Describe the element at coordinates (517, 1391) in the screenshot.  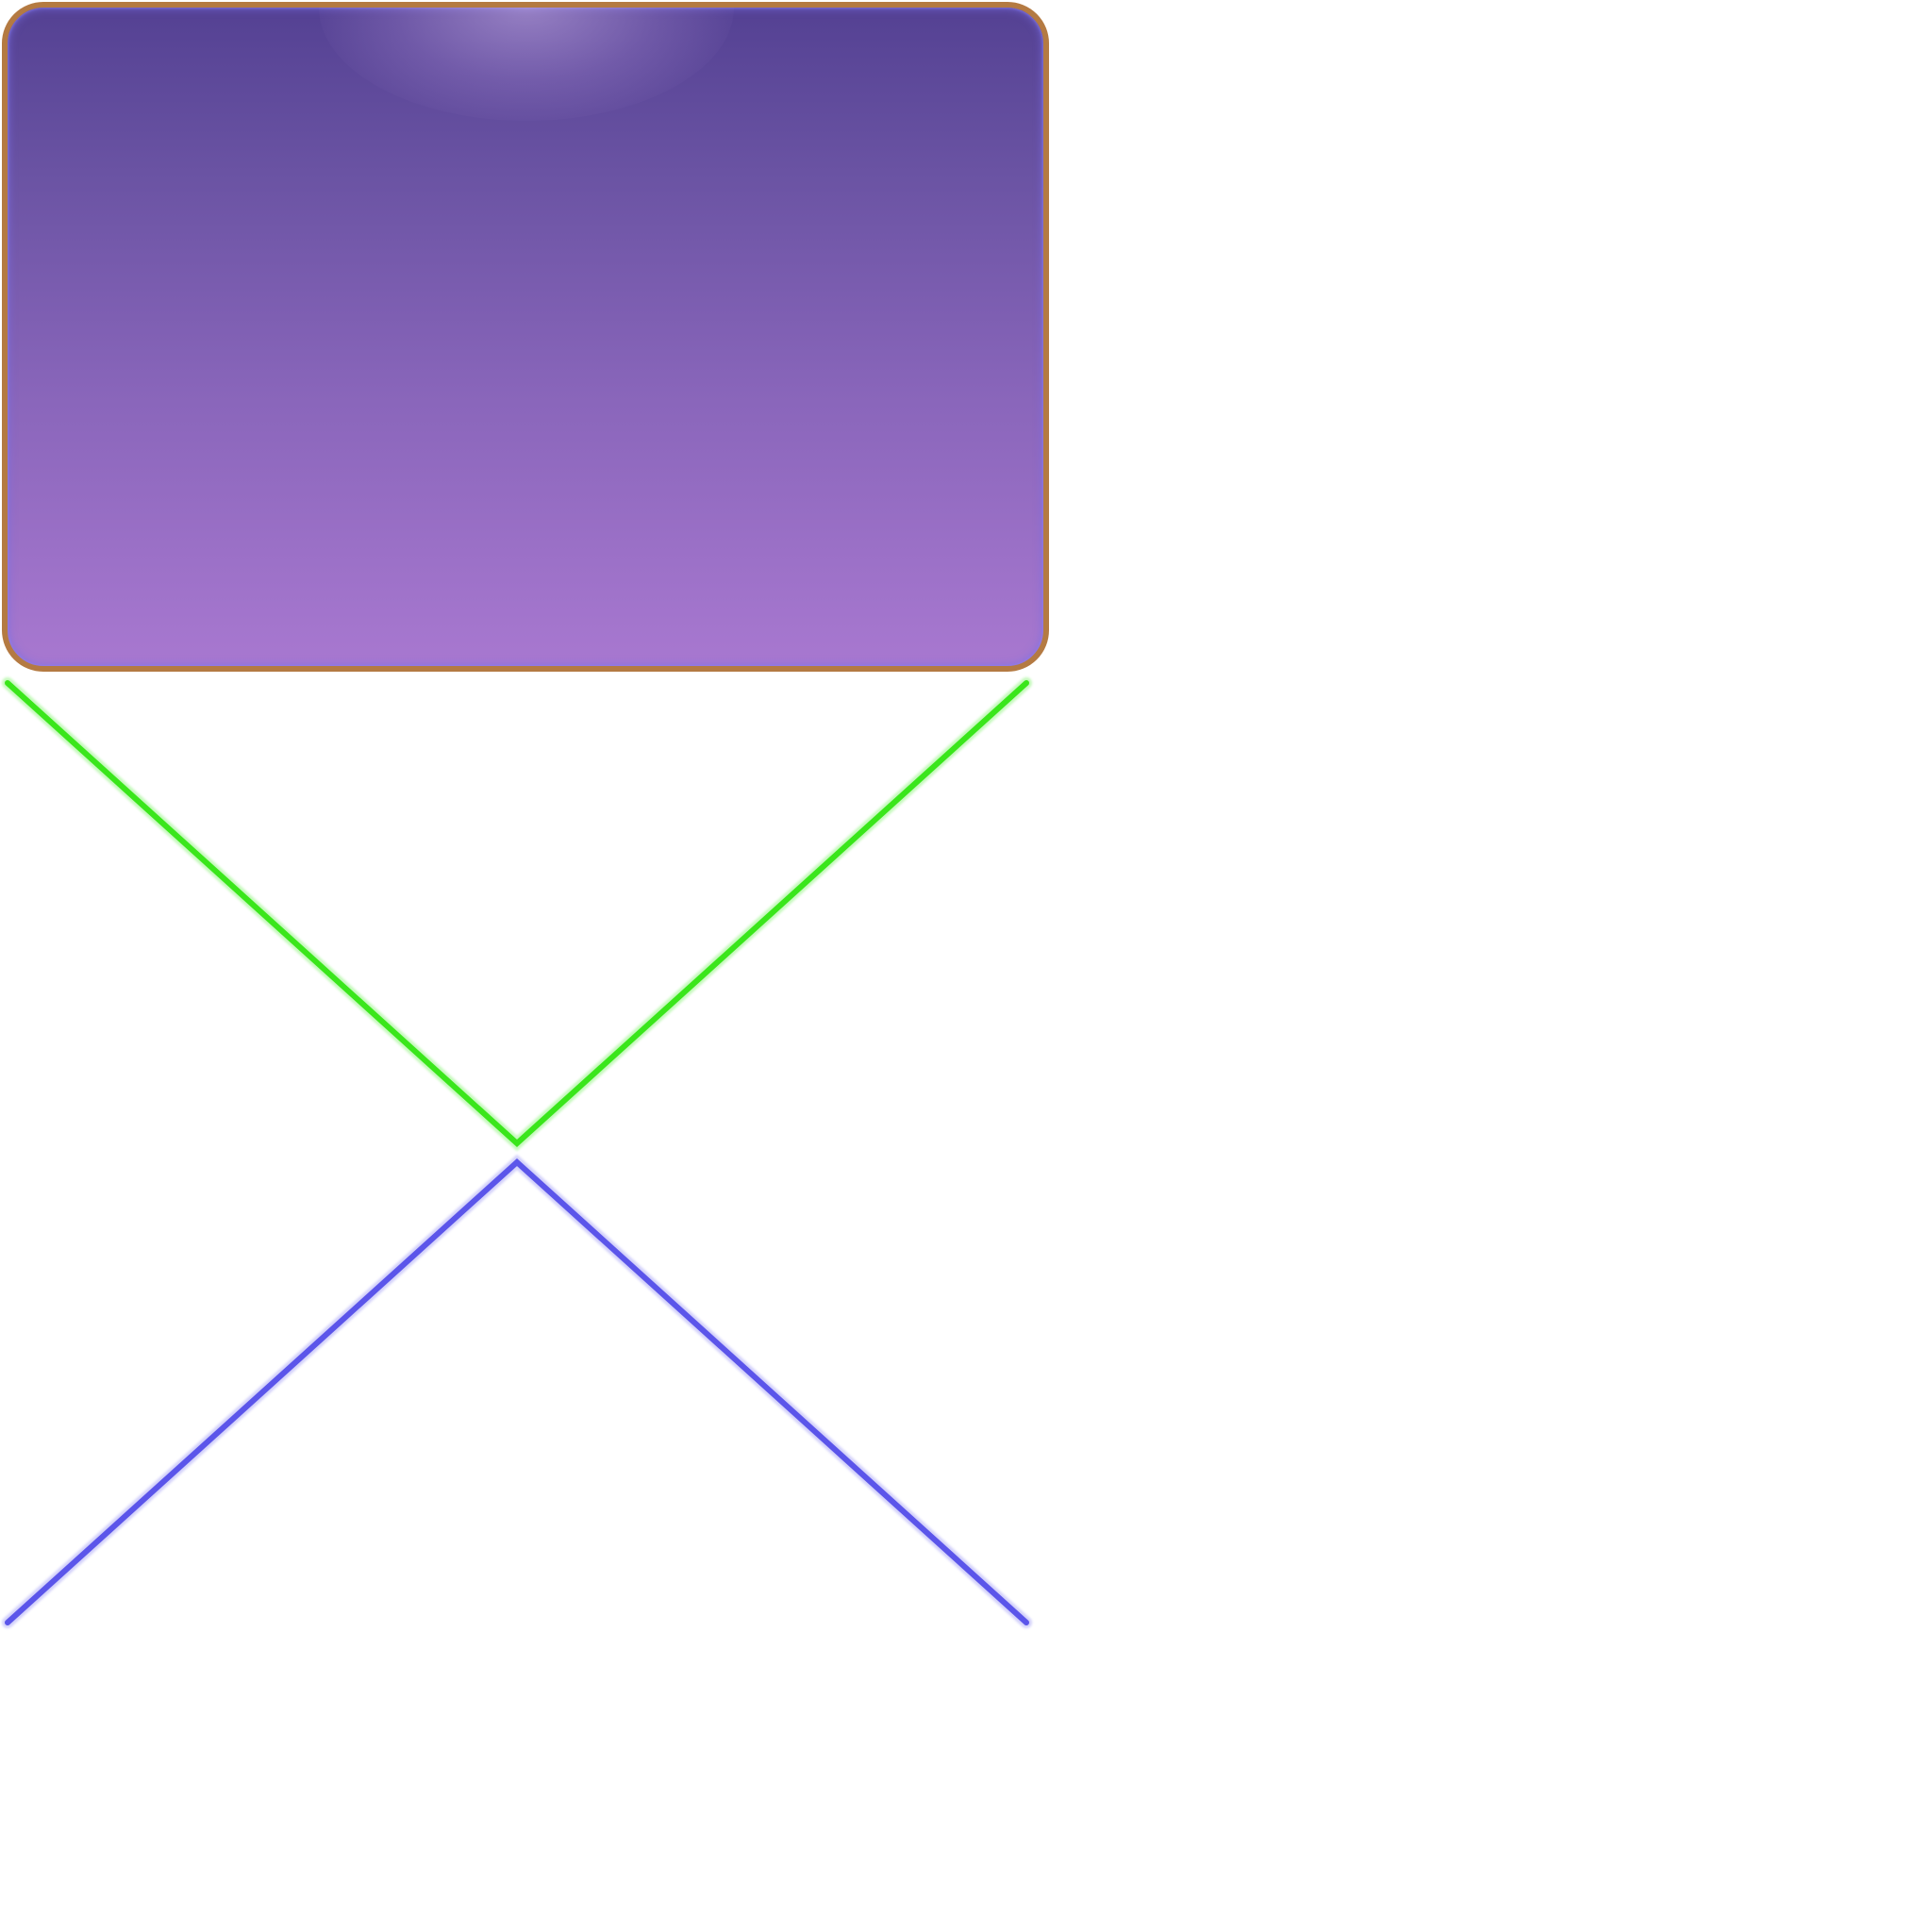
I see `chevron-up-icon` at that location.